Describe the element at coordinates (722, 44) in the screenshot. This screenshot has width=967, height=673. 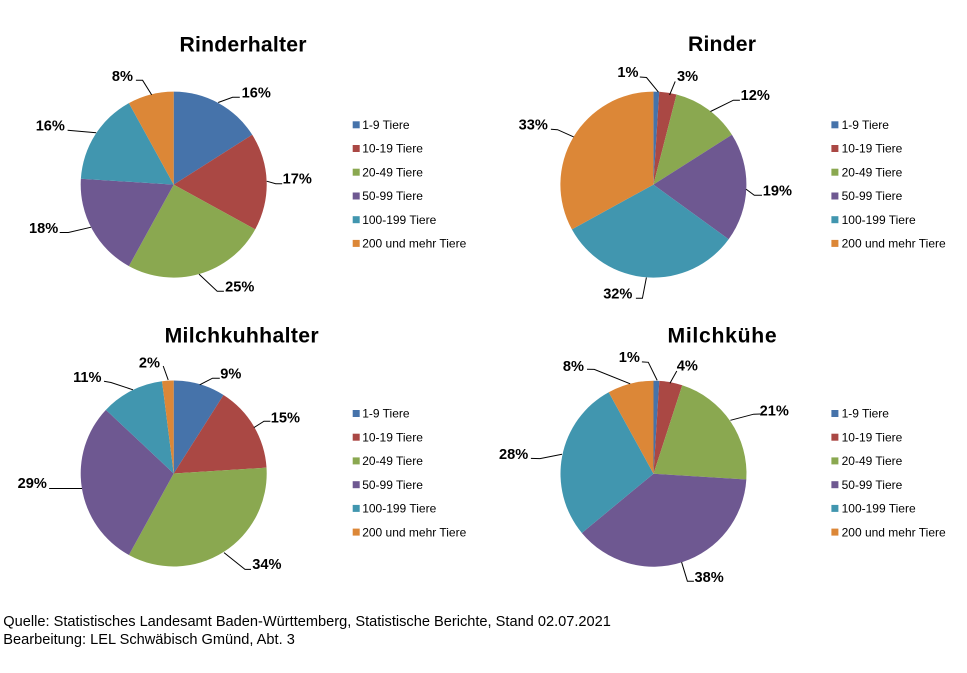
I see `svg-text: Rinder` at that location.